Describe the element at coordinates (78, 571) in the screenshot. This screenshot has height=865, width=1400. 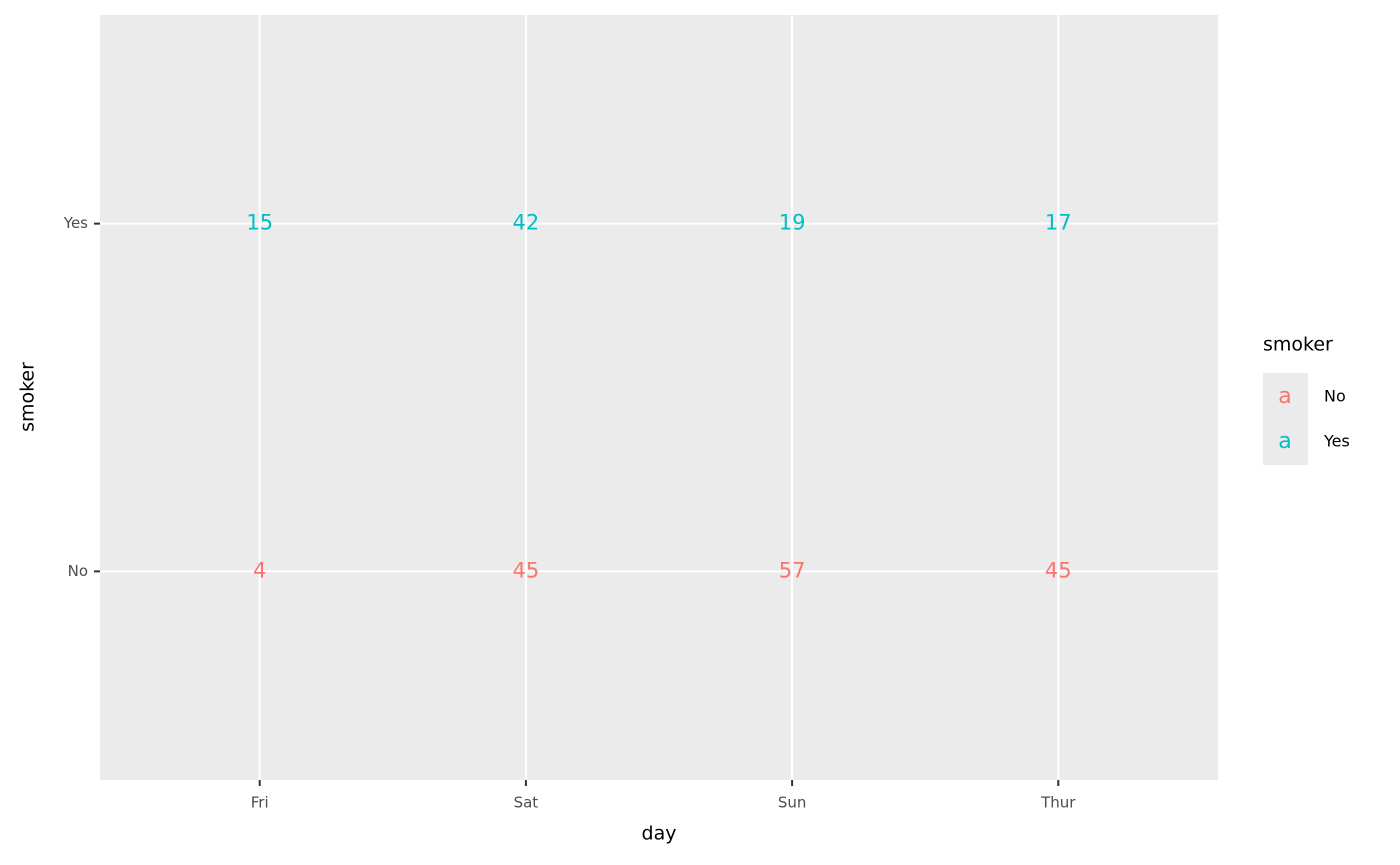
I see `y-tick-label: No` at that location.